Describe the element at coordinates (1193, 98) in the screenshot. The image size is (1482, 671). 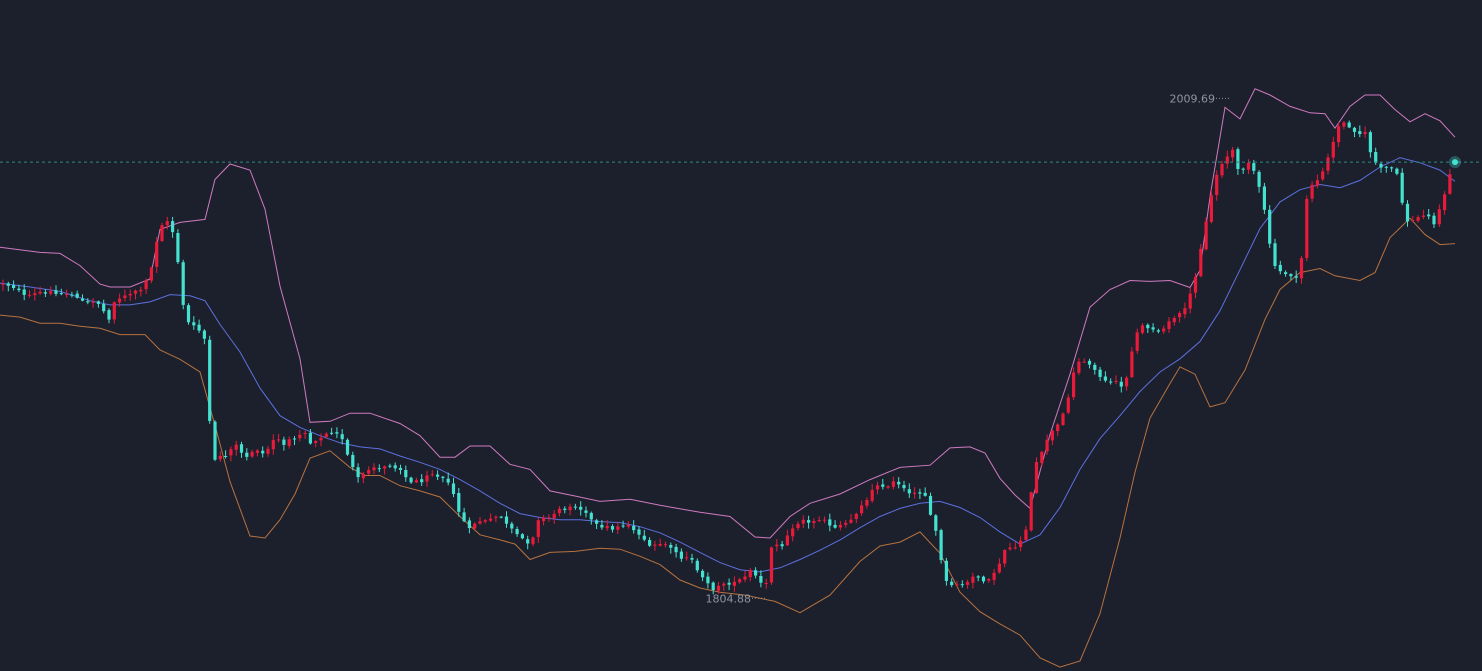
I see `high-price-label: 2009.69` at that location.